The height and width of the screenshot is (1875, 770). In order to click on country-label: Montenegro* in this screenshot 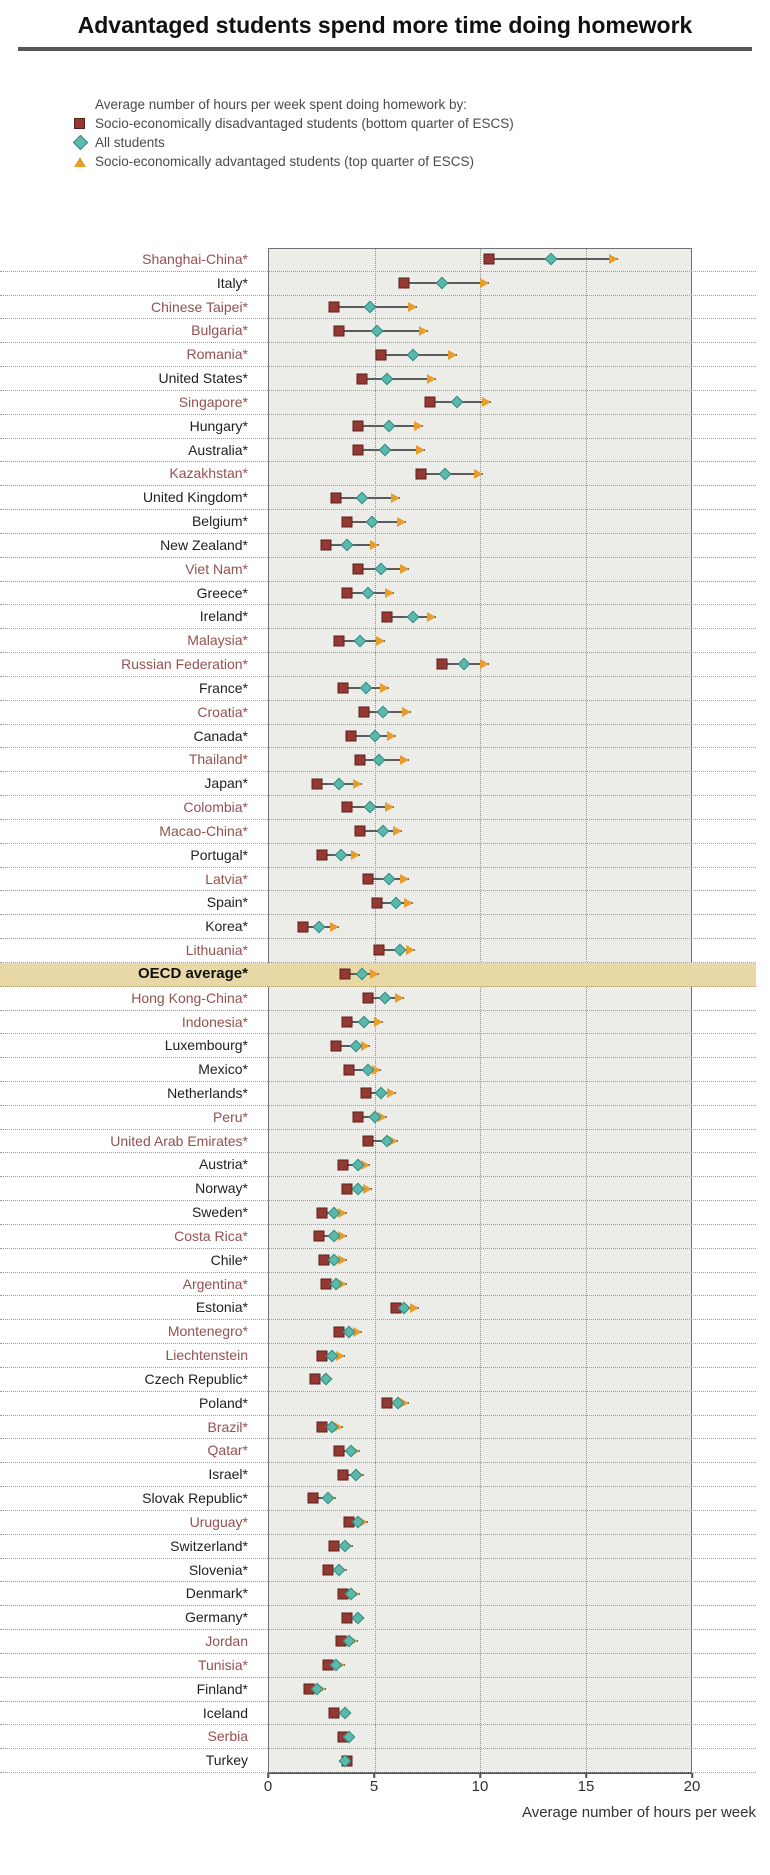, I will do `click(207, 1331)`.